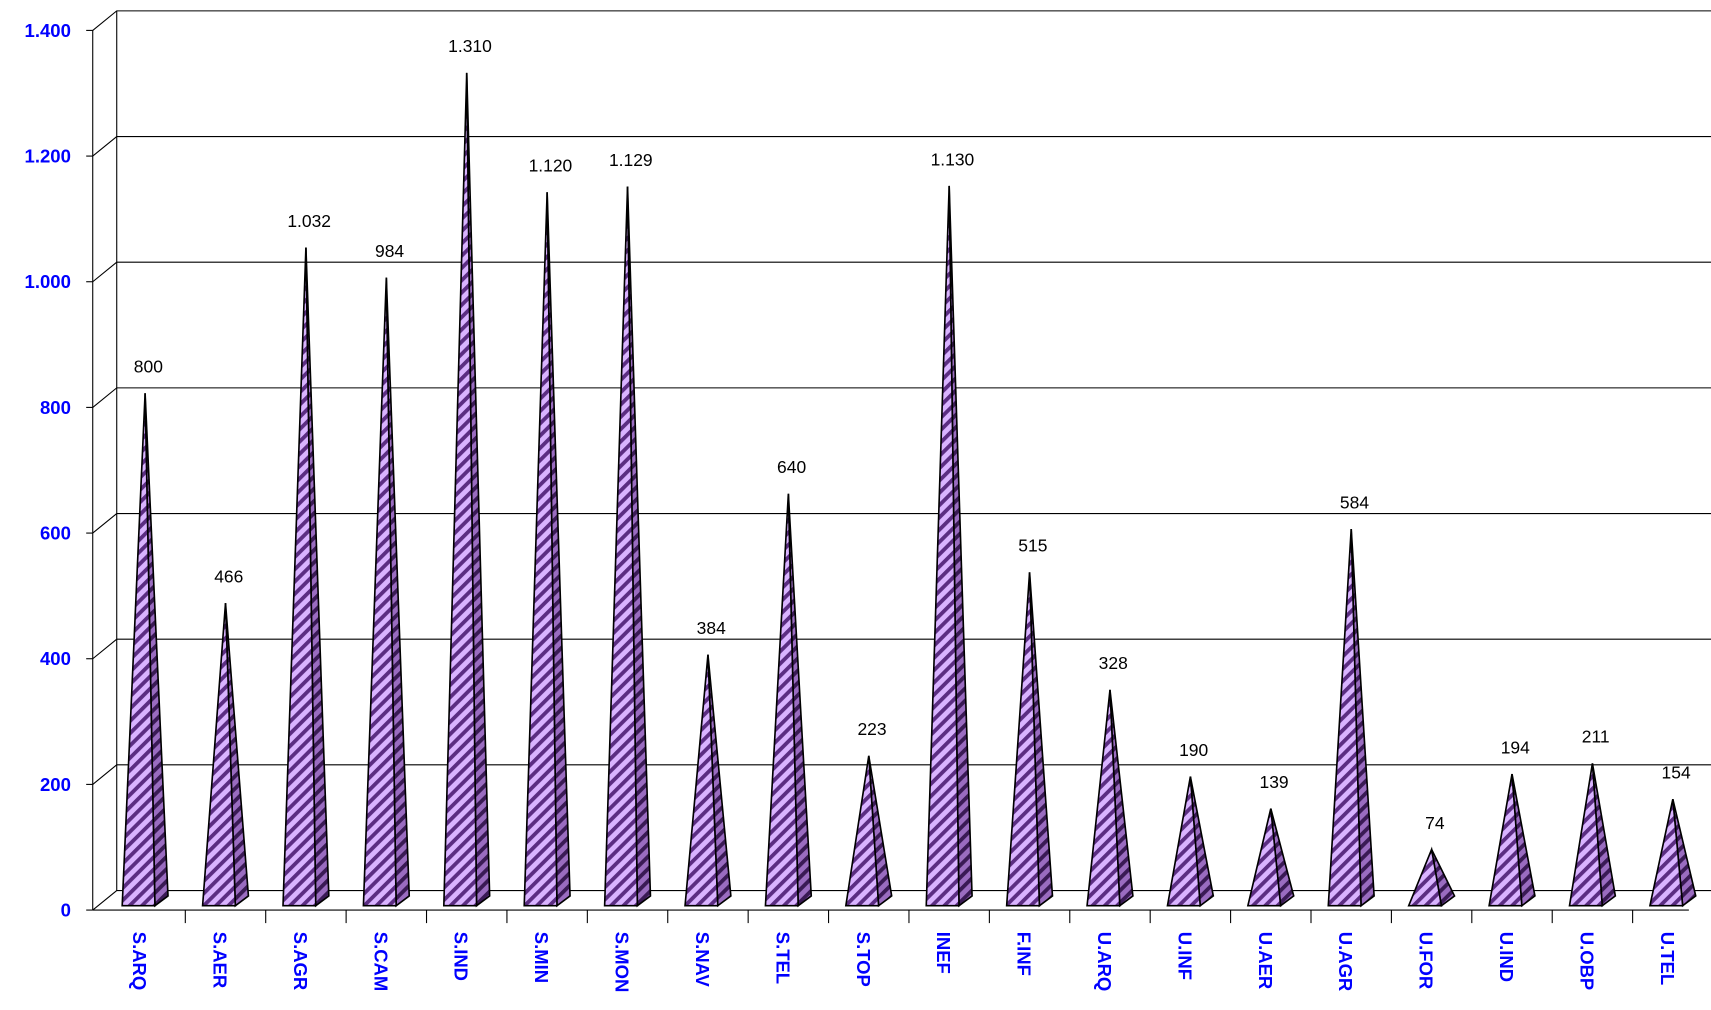 The image size is (1711, 1010). I want to click on x-tick-label: F.INF, so click(1024, 954).